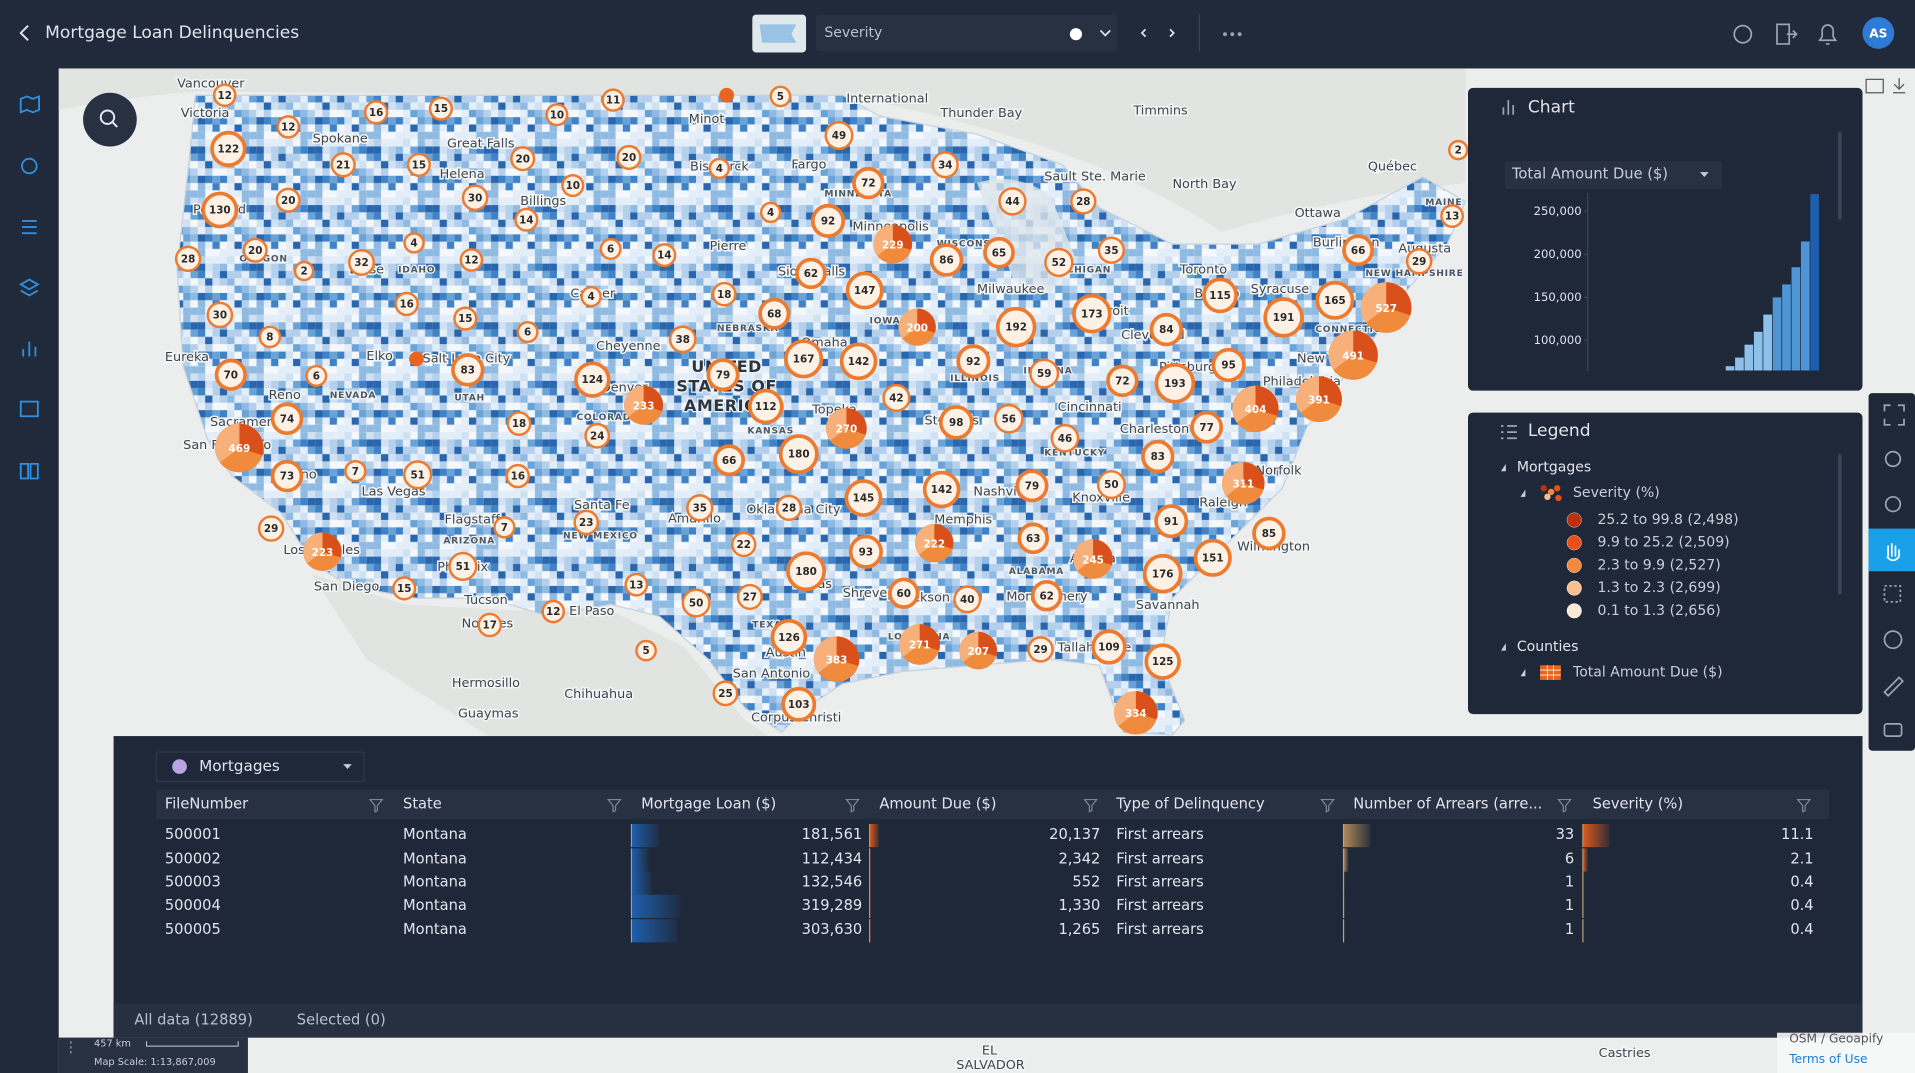  What do you see at coordinates (749, 597) in the screenshot?
I see `cluster: 27` at bounding box center [749, 597].